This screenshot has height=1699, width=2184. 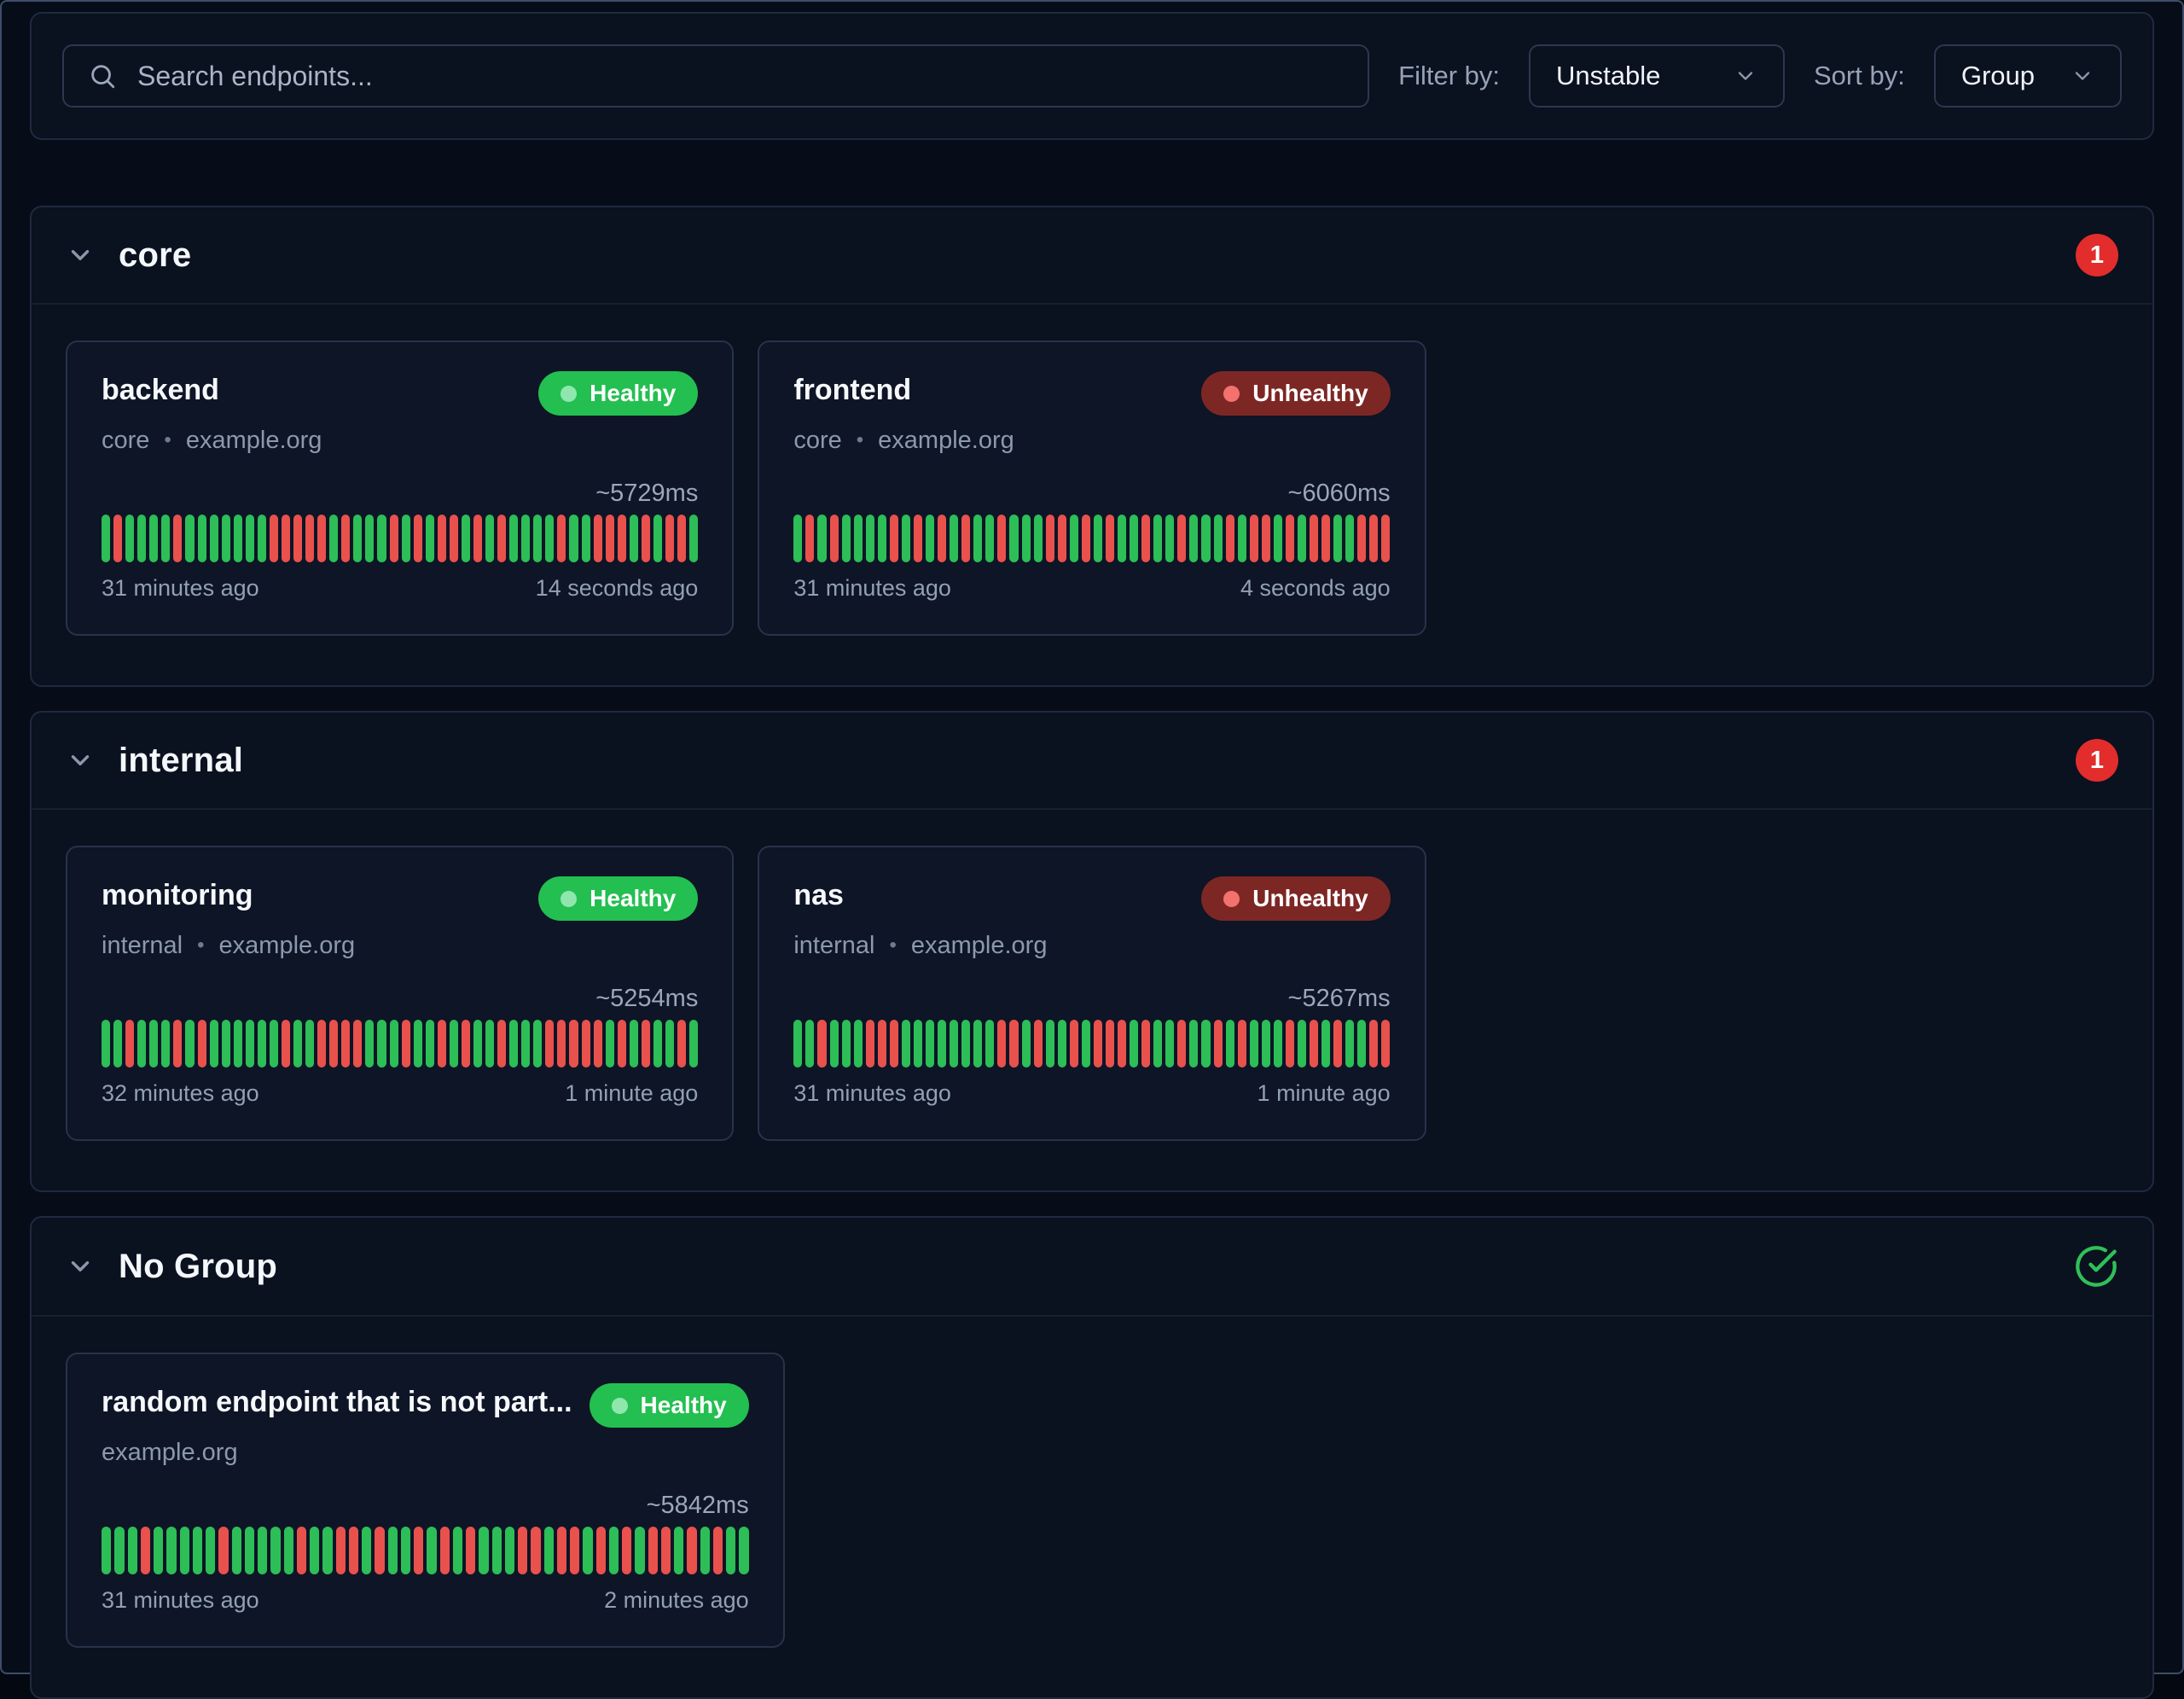 What do you see at coordinates (1092, 761) in the screenshot?
I see `group-header-internal: internal 1` at bounding box center [1092, 761].